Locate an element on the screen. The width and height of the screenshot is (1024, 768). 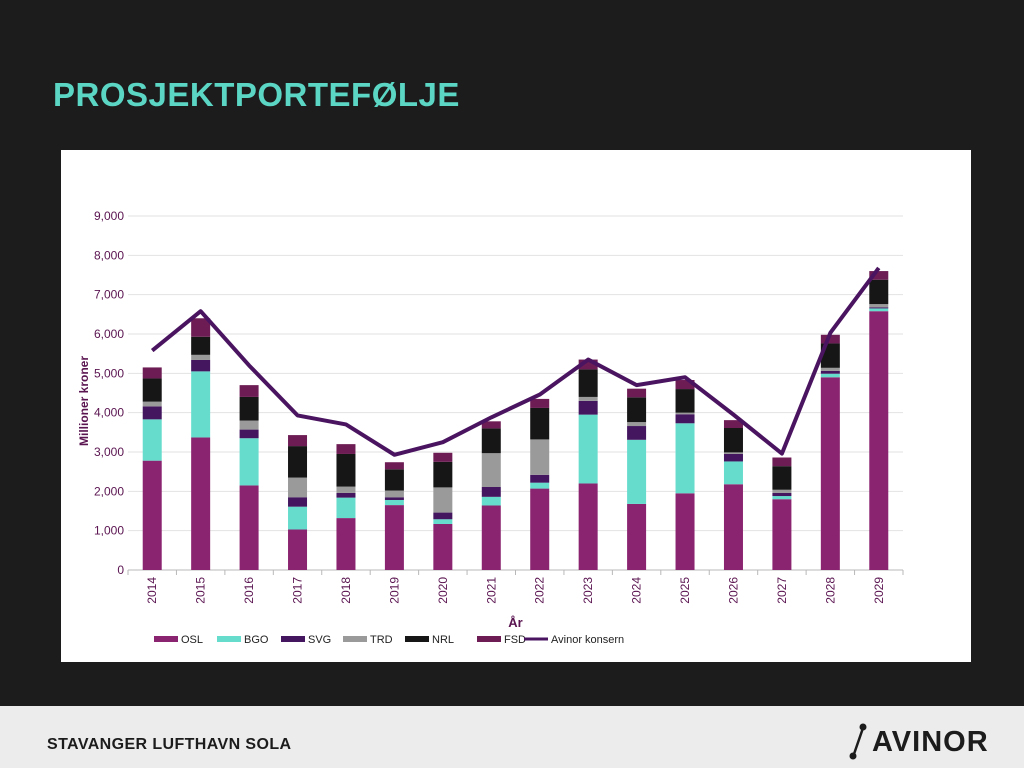
x-tick-label: 2028 is located at coordinates (830, 590).